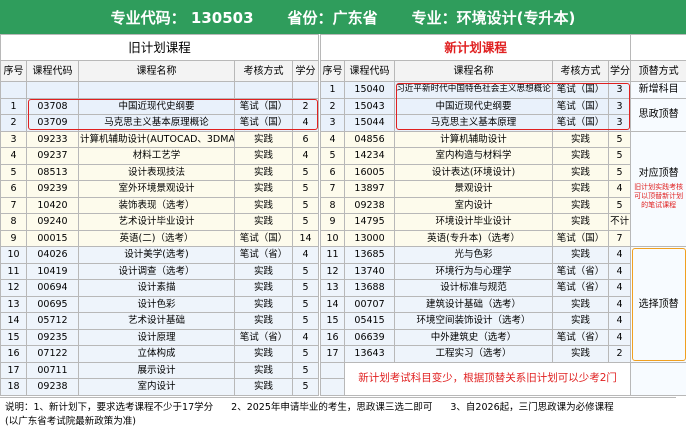 The width and height of the screenshot is (686, 432). What do you see at coordinates (333, 205) in the screenshot?
I see `new-cell: 8` at bounding box center [333, 205].